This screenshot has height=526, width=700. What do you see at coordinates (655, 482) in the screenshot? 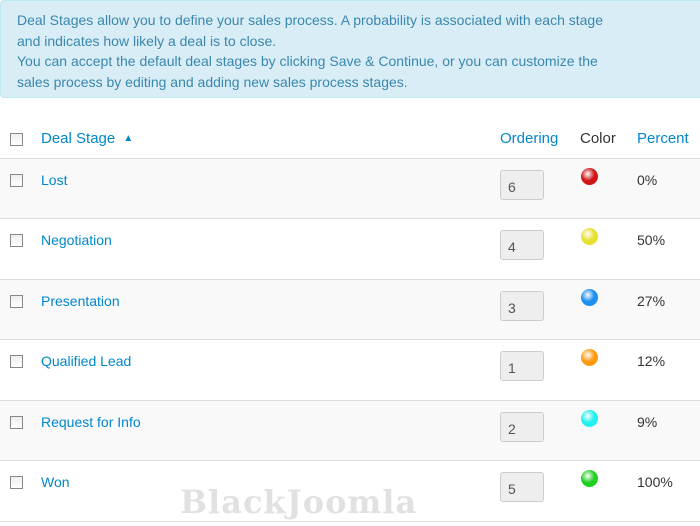
I see `percent-value: 100%` at bounding box center [655, 482].